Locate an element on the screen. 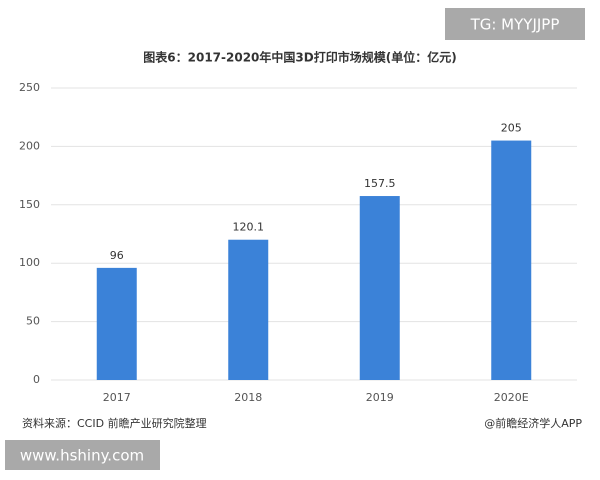  y-tick-label: 250 is located at coordinates (29, 87).